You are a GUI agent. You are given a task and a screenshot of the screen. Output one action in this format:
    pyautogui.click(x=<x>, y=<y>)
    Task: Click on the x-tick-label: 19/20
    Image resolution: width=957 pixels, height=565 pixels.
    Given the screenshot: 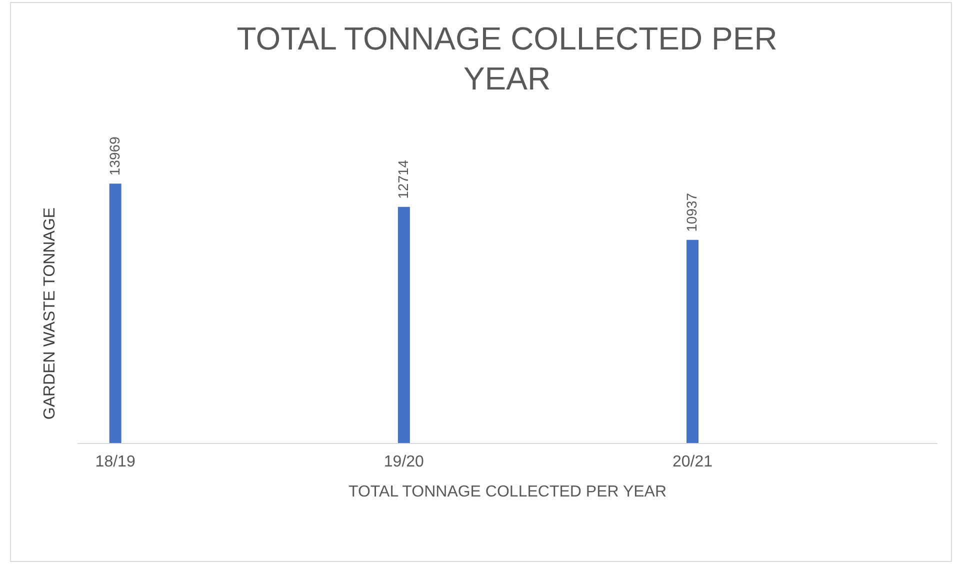 What is the action you would take?
    pyautogui.click(x=404, y=462)
    